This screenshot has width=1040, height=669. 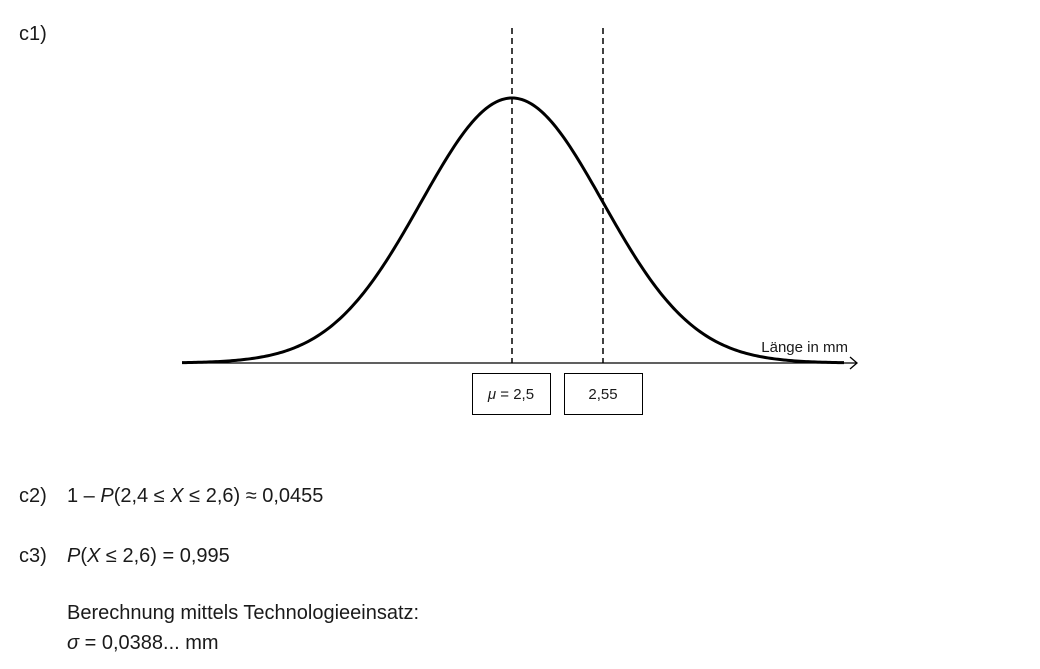 I want to click on text-part: ≤ 2,6) ≈ 0,0455, so click(x=253, y=496).